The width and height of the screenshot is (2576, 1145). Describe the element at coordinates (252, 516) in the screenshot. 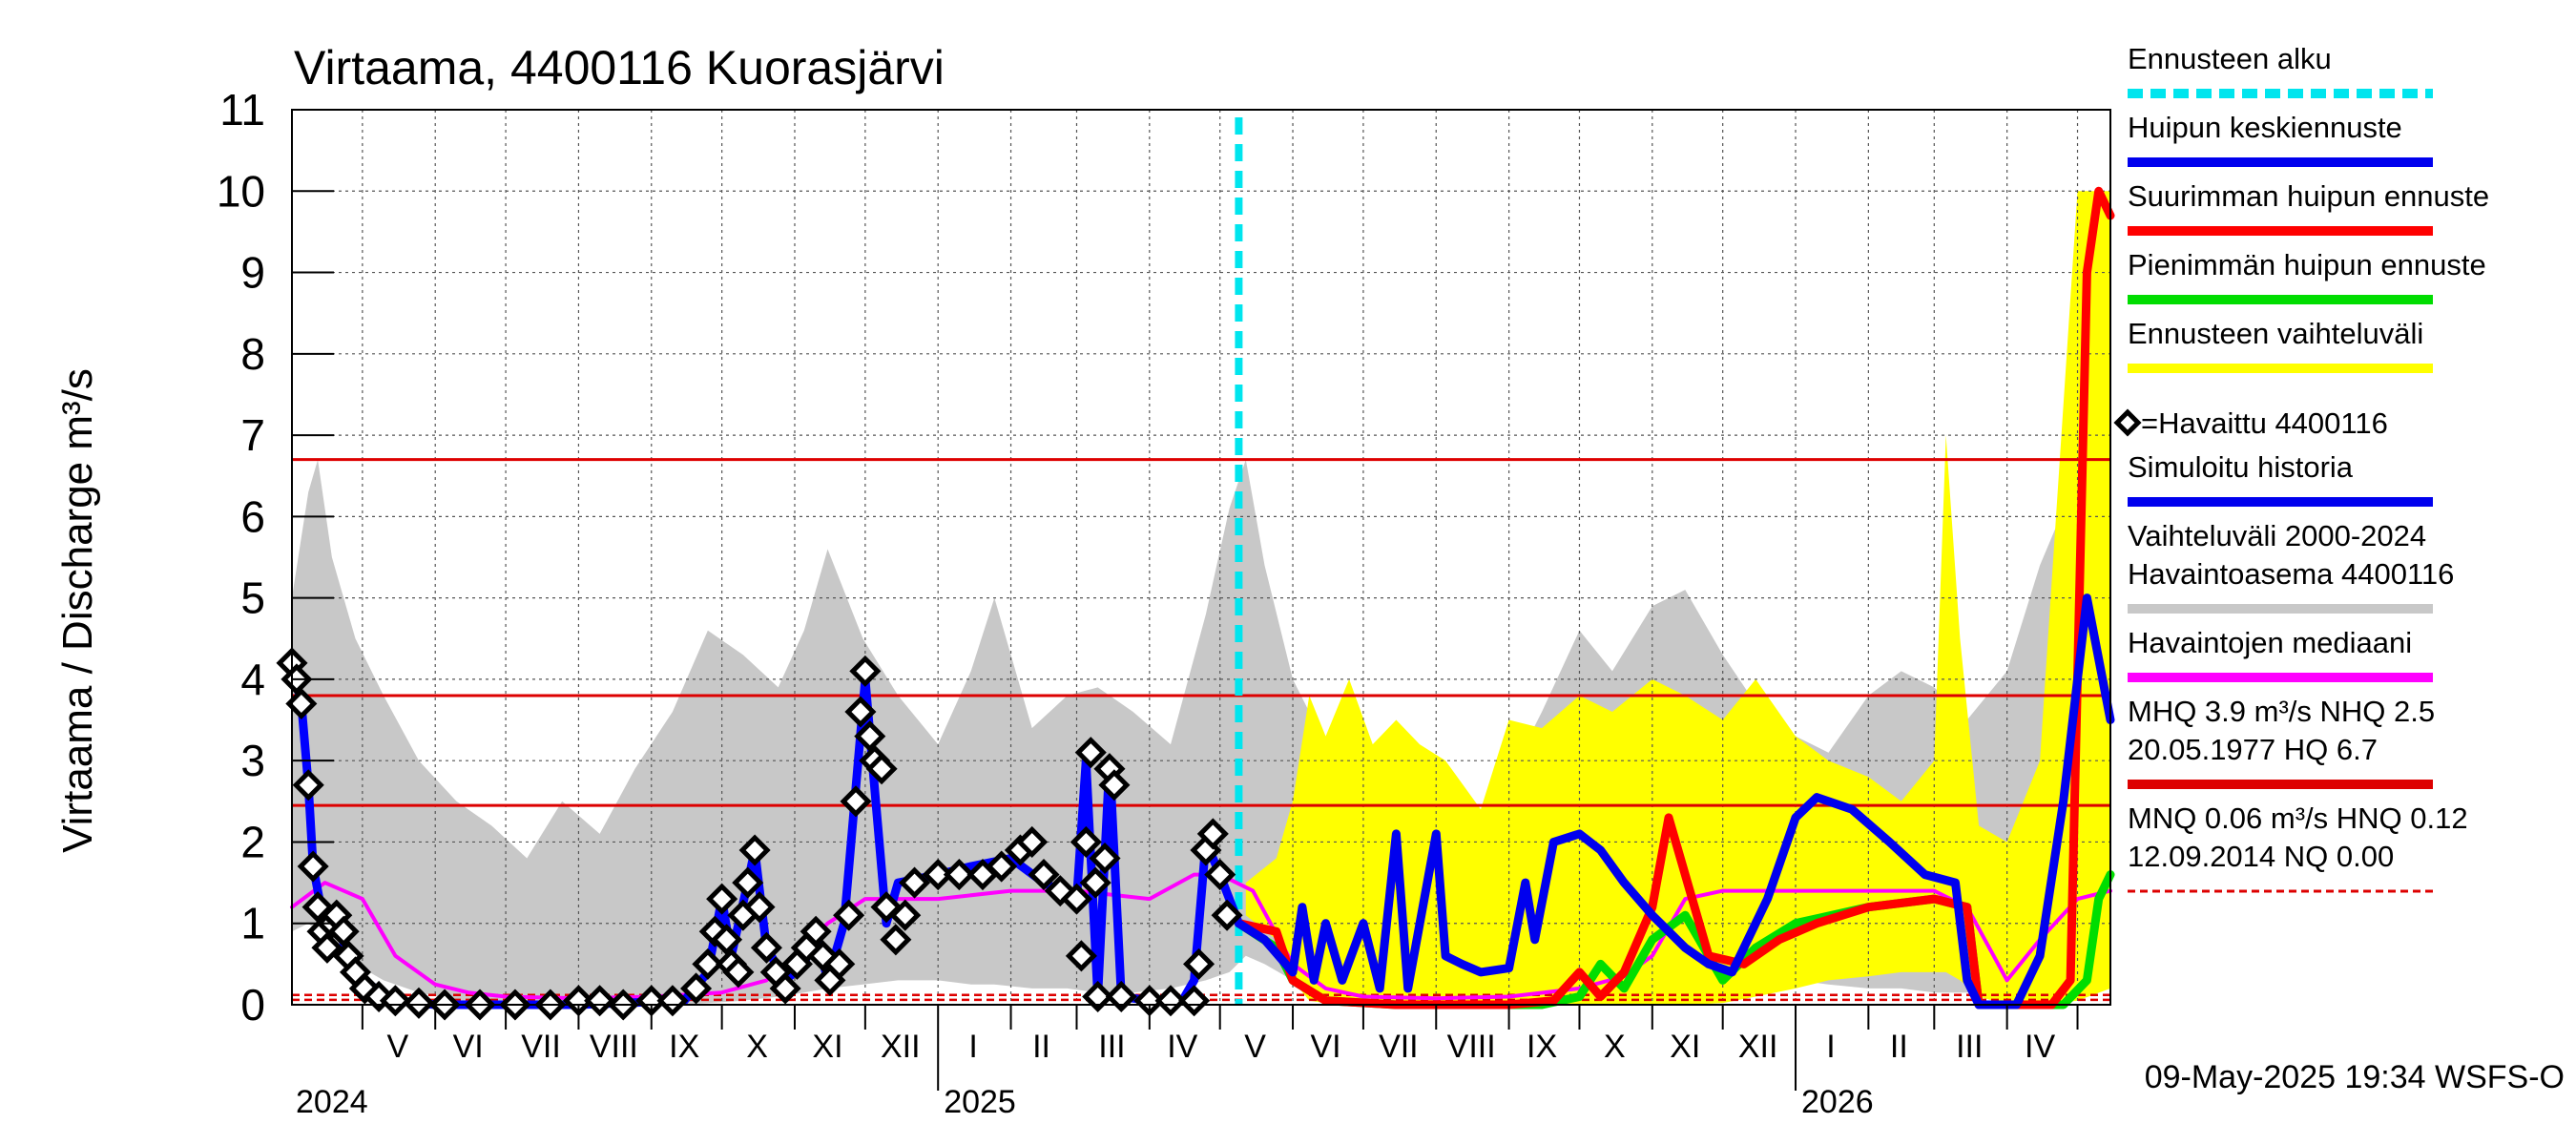

I see `y-tick-label: 6` at that location.